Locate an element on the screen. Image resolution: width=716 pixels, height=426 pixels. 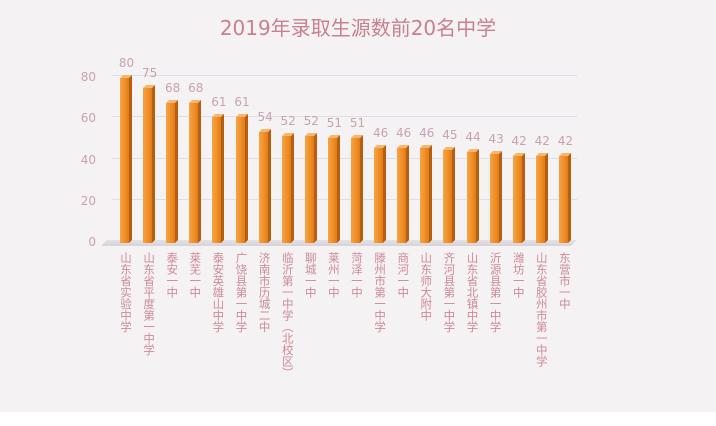
x-category-label: 济南市历城二中 is located at coordinates (264, 292).